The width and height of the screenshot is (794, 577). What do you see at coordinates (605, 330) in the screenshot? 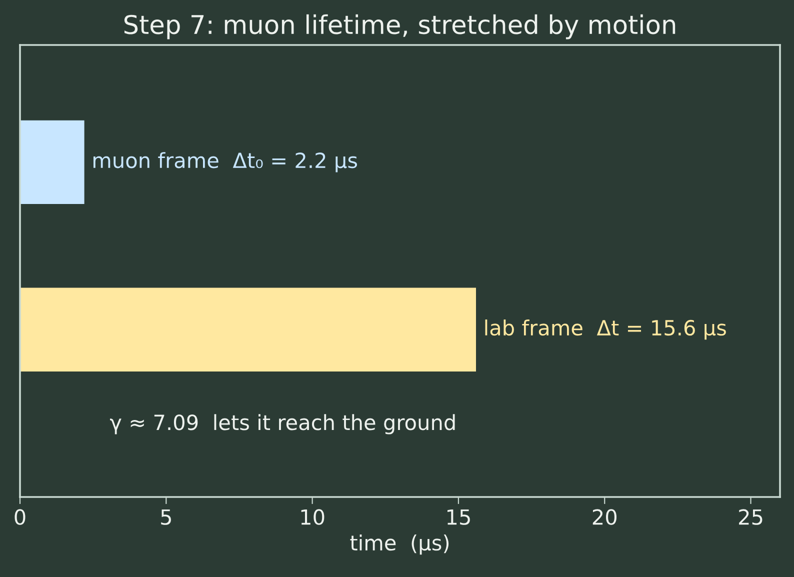
I see `data-label: lab frame Δt = 15.6 μs` at bounding box center [605, 330].